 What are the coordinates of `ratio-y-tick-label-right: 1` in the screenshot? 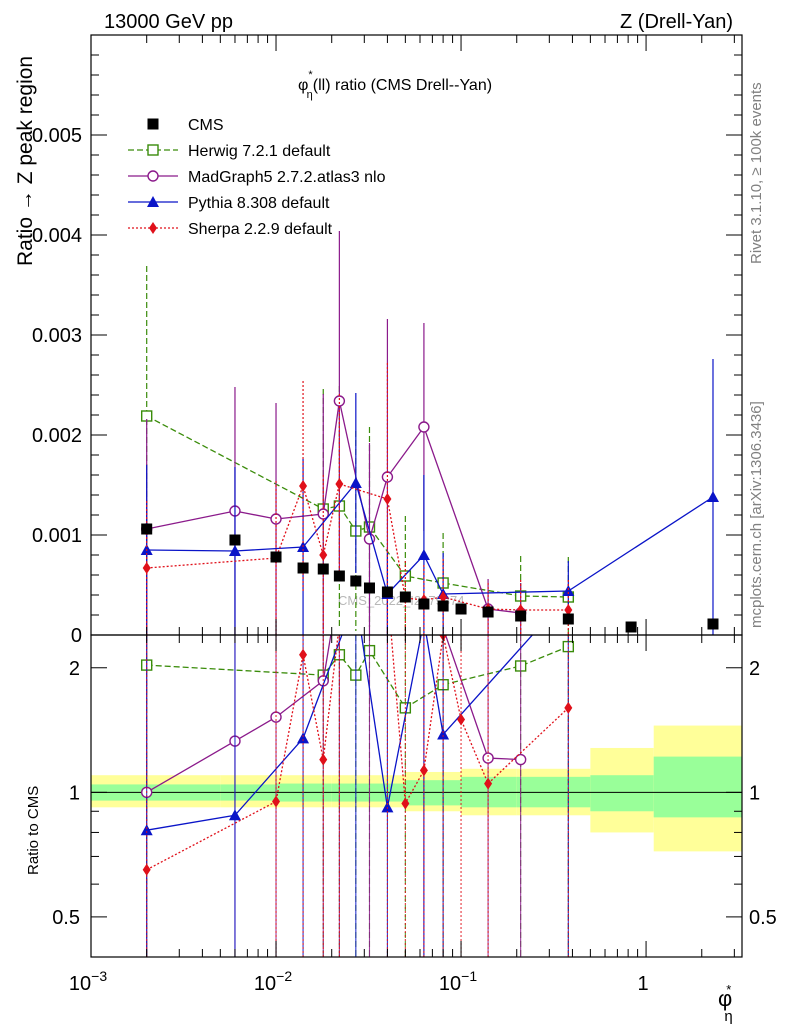 It's located at (754, 793).